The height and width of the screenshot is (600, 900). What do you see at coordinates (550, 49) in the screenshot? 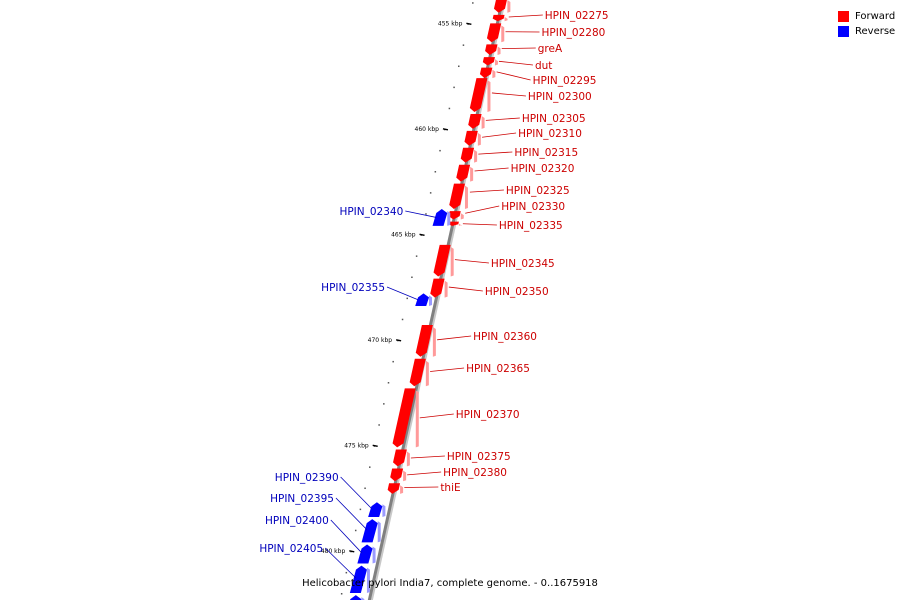
I see `gene-label: greA` at bounding box center [550, 49].